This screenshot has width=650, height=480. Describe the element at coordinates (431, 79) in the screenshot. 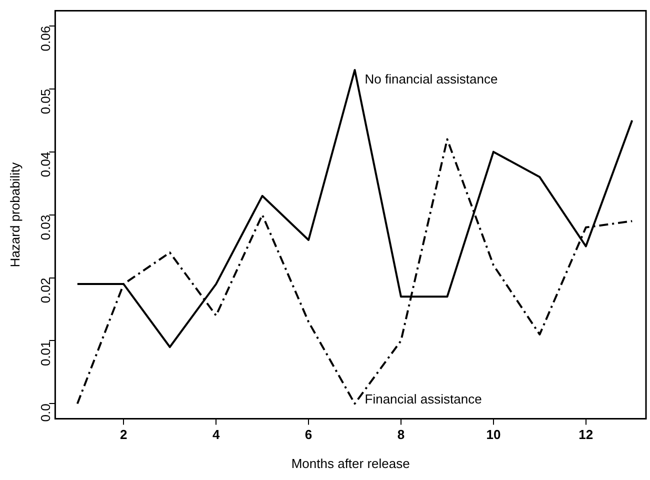

I see `series-label: No financial assistance` at that location.